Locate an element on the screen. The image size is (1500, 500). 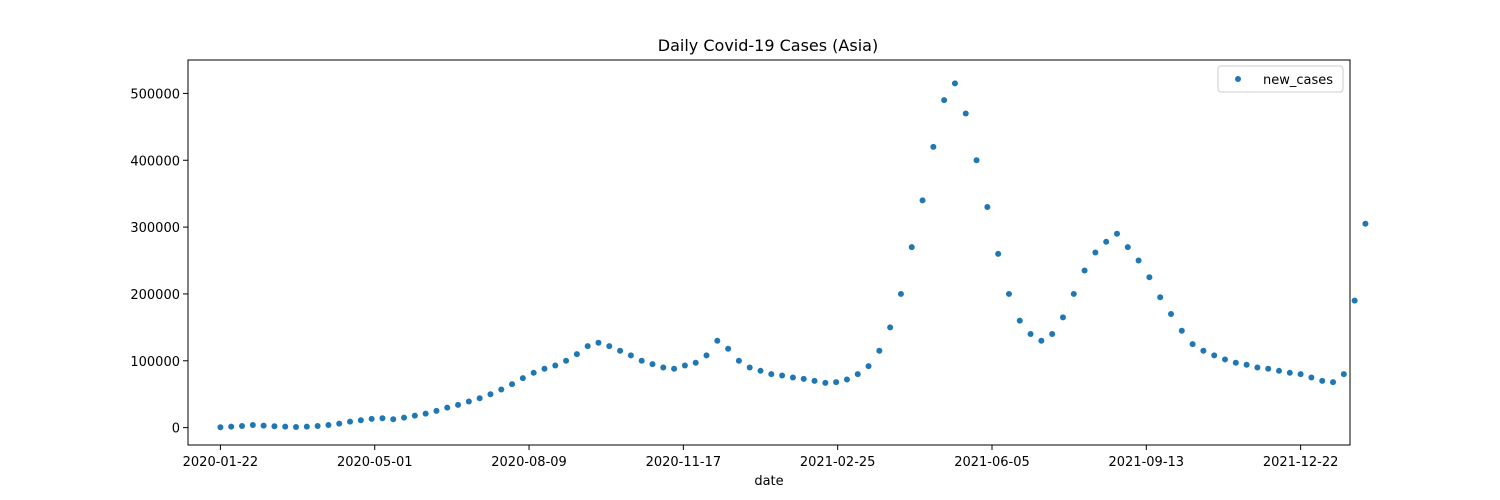
y-tick-label: 300000 is located at coordinates (155, 228).